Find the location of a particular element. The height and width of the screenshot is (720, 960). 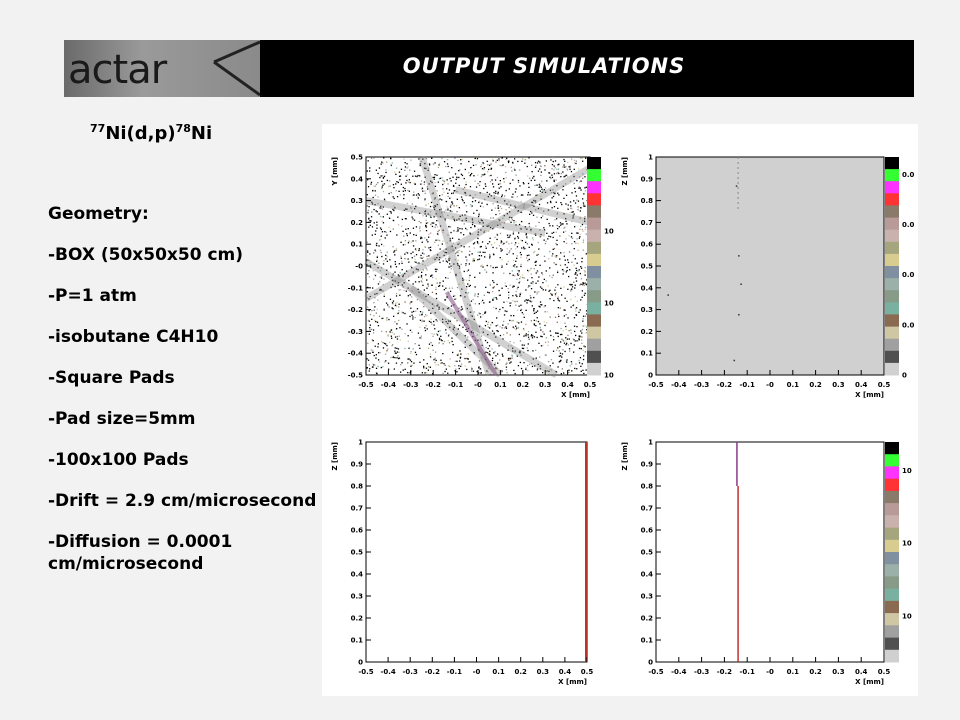

y-tick-label: -0.3 is located at coordinates (355, 332).